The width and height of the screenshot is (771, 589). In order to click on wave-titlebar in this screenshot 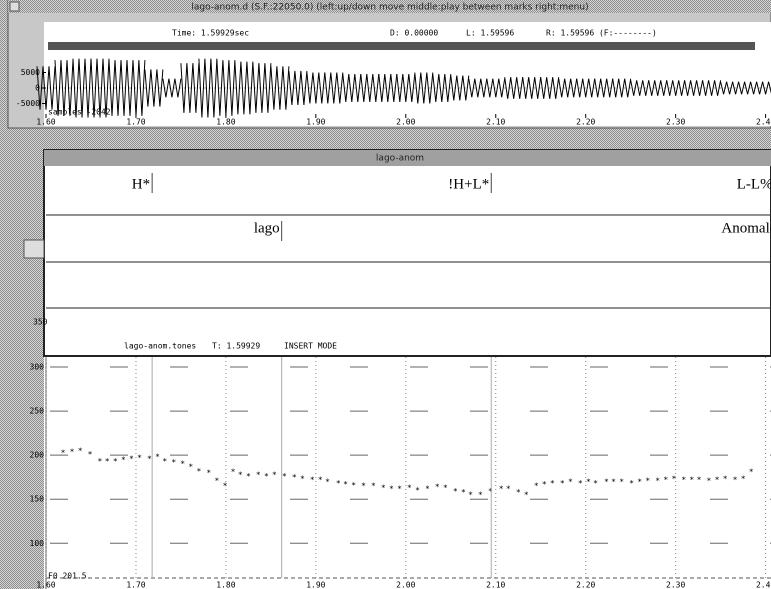, I will do `click(389, 6)`.